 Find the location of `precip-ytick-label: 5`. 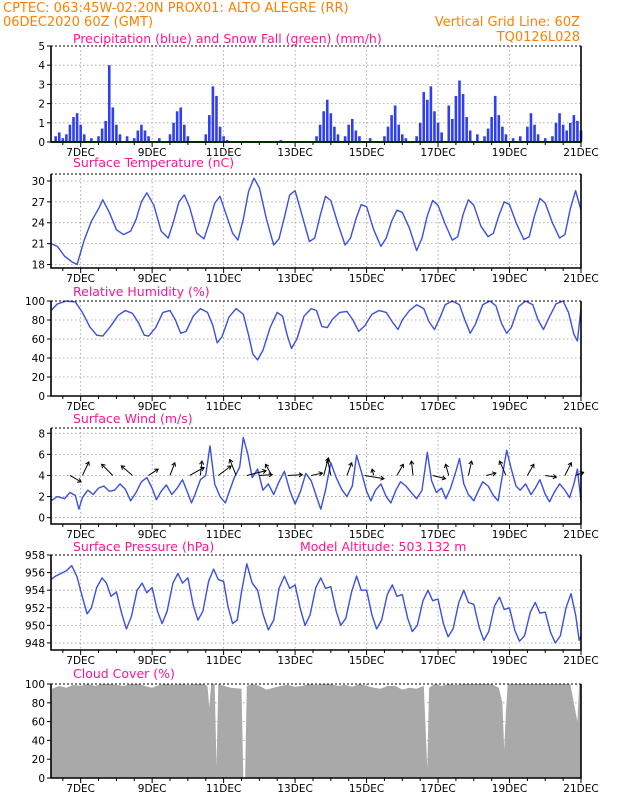

precip-ytick-label: 5 is located at coordinates (41, 47).